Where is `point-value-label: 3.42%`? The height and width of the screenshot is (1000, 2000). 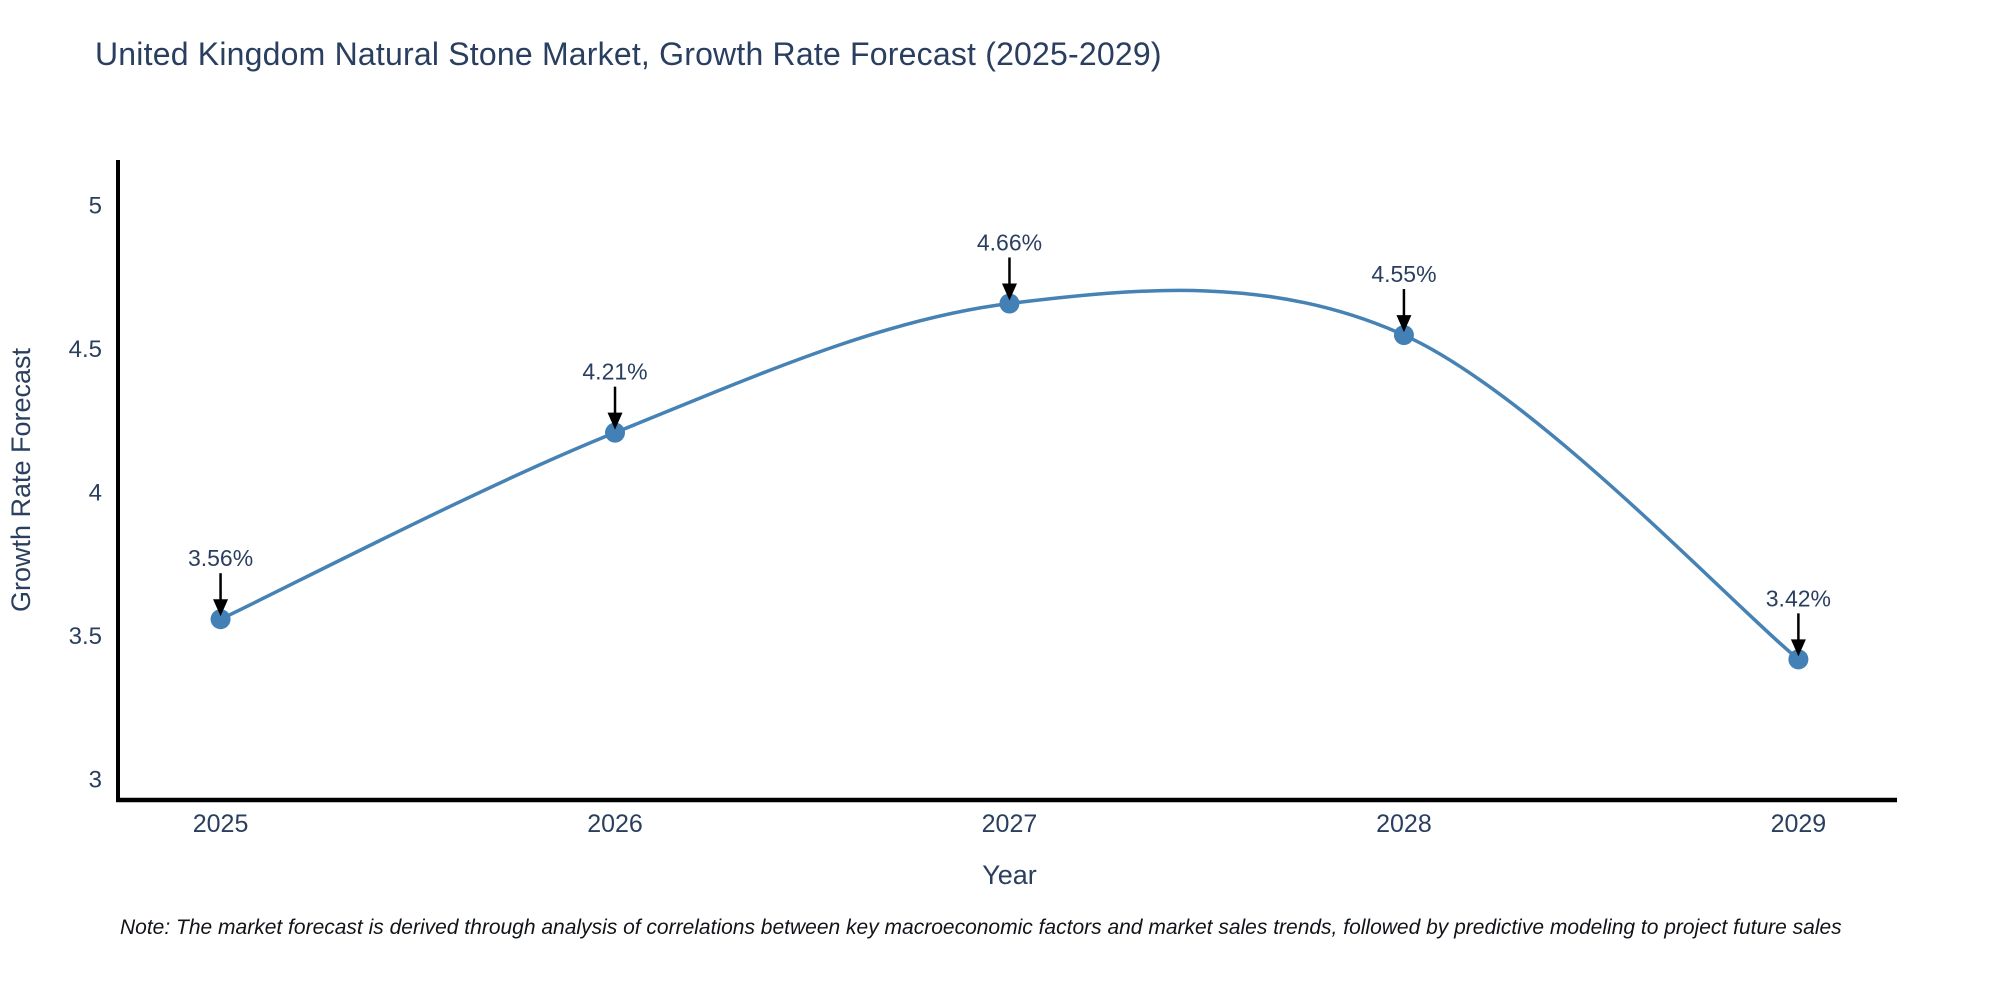
point-value-label: 3.42% is located at coordinates (1798, 598).